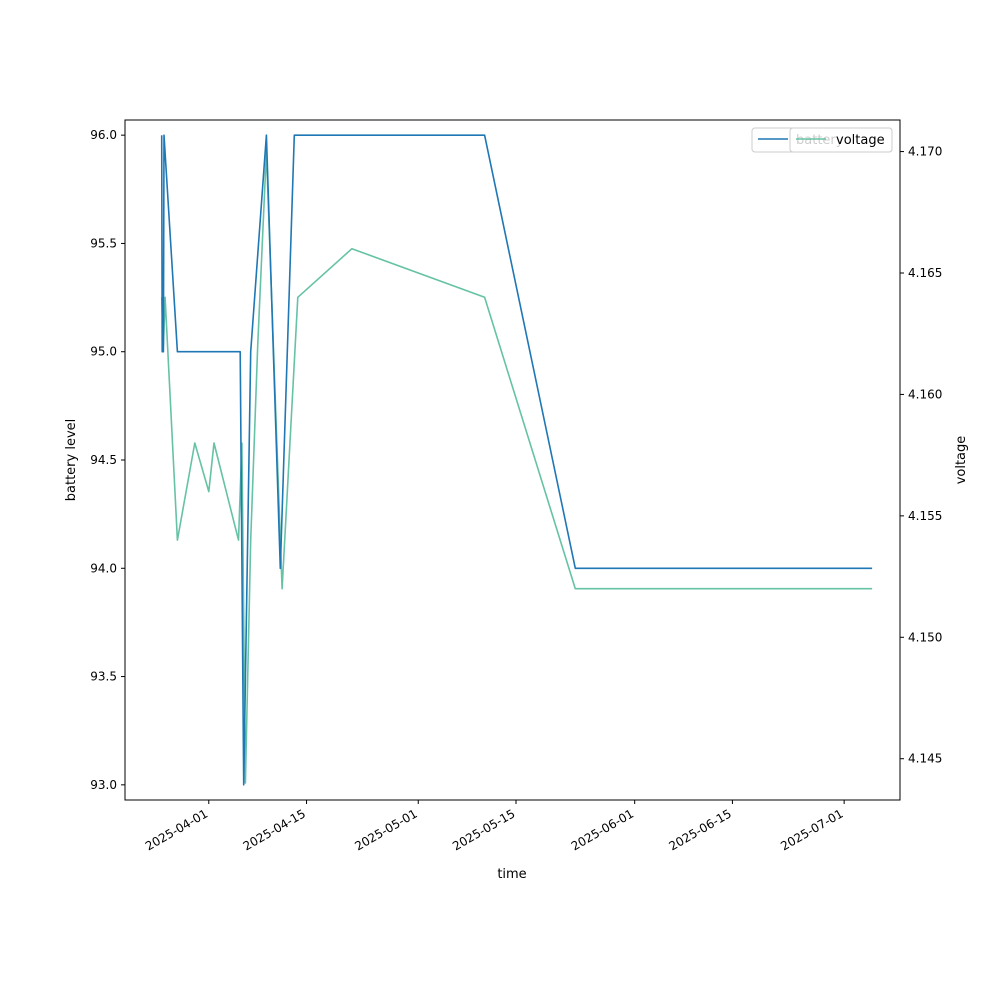  Describe the element at coordinates (925, 152) in the screenshot. I see `y-right-tick-label: 4.170` at that location.